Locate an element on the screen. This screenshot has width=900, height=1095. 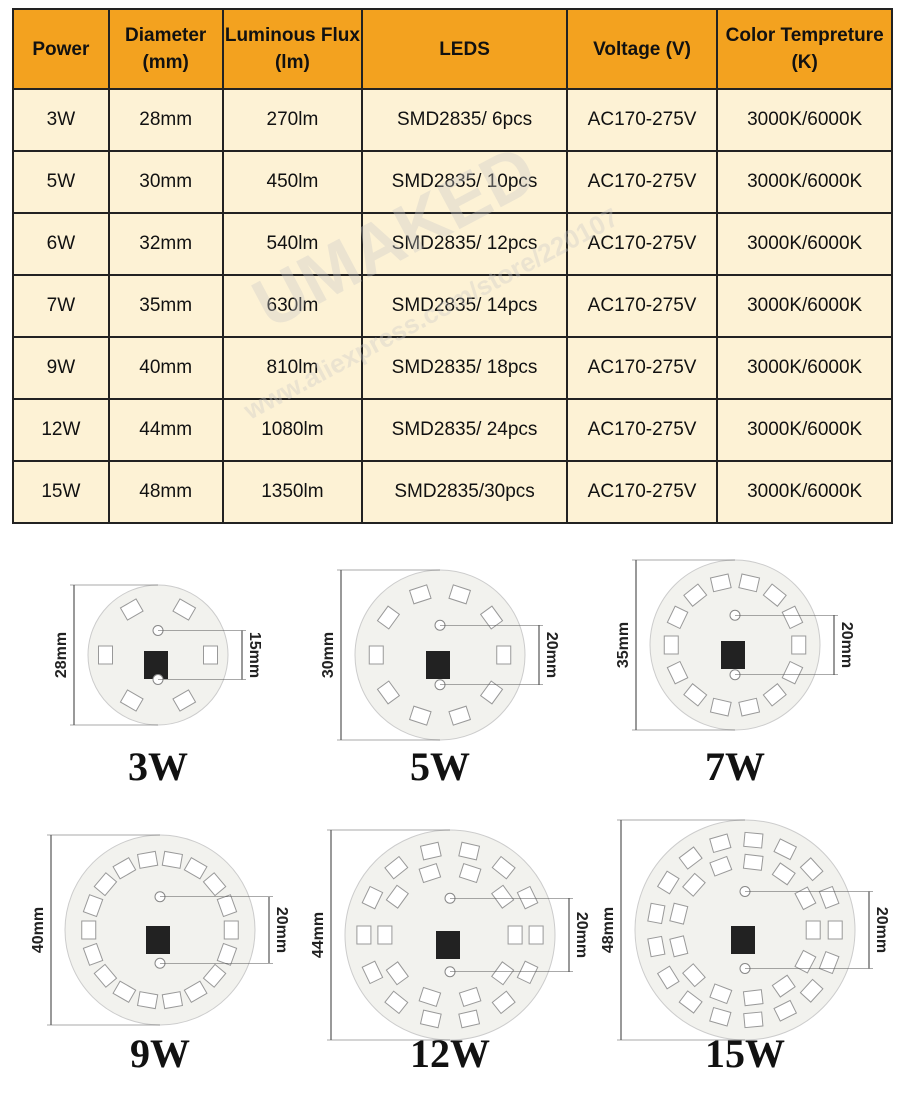
board: 44mm 20mm 12W is located at coordinates (450, 952).